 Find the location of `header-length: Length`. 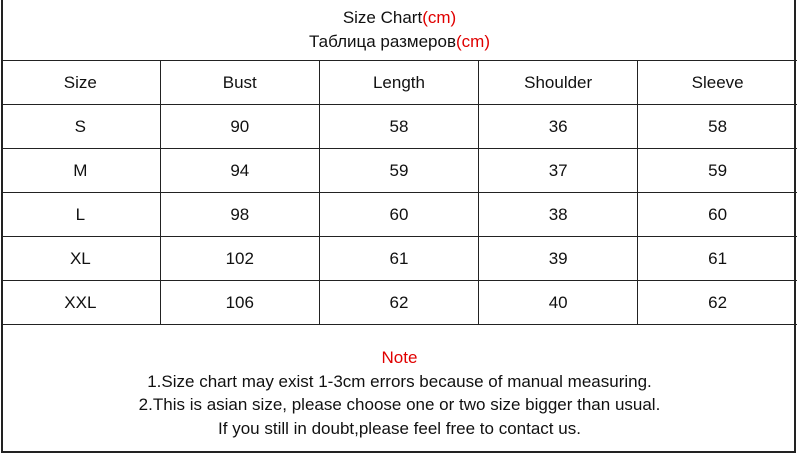

header-length: Length is located at coordinates (399, 82).